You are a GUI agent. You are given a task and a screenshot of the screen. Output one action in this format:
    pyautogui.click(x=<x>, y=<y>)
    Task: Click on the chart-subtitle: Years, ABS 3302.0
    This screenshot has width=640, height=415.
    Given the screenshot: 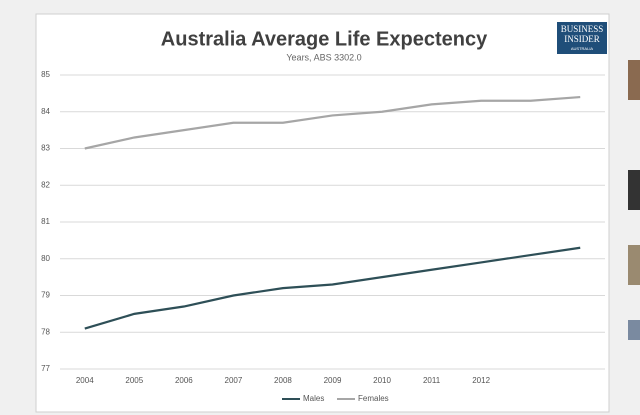 What is the action you would take?
    pyautogui.click(x=323, y=57)
    